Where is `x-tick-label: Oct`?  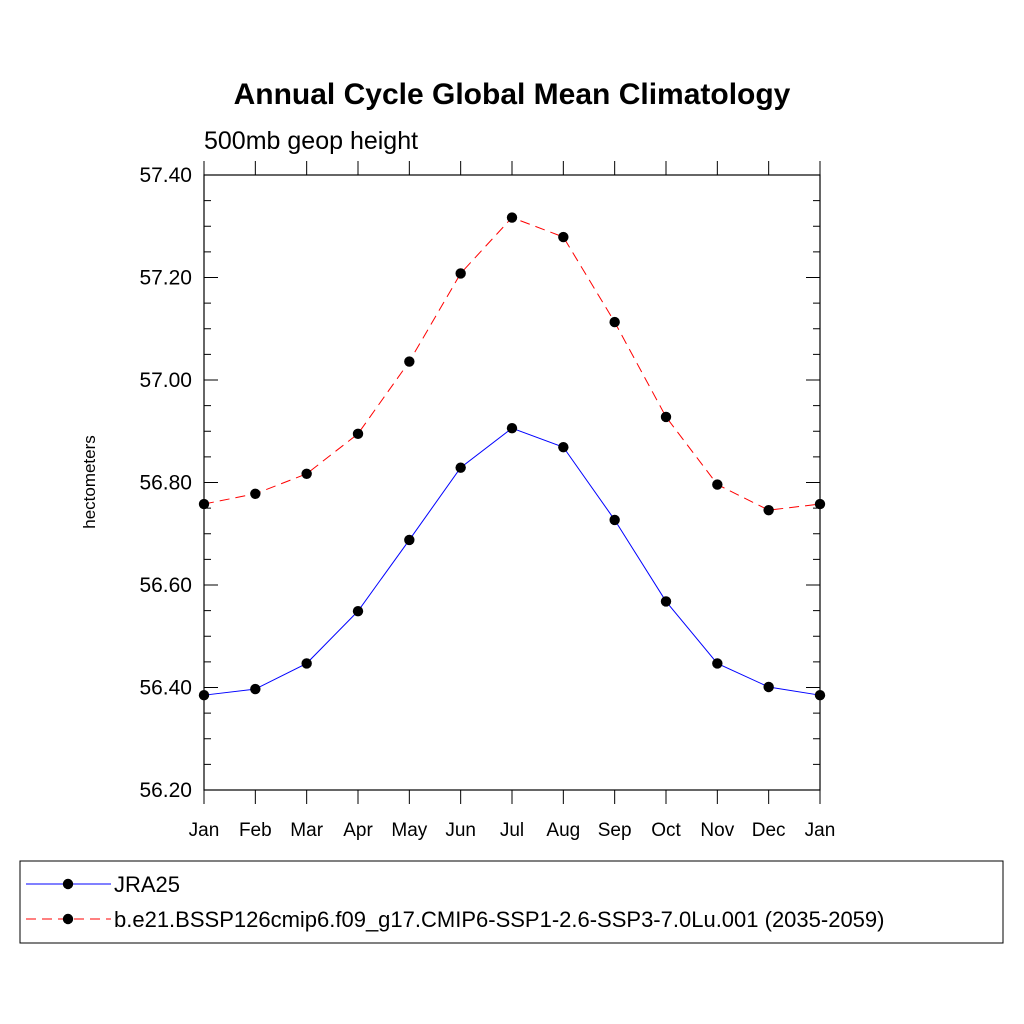 x-tick-label: Oct is located at coordinates (666, 830).